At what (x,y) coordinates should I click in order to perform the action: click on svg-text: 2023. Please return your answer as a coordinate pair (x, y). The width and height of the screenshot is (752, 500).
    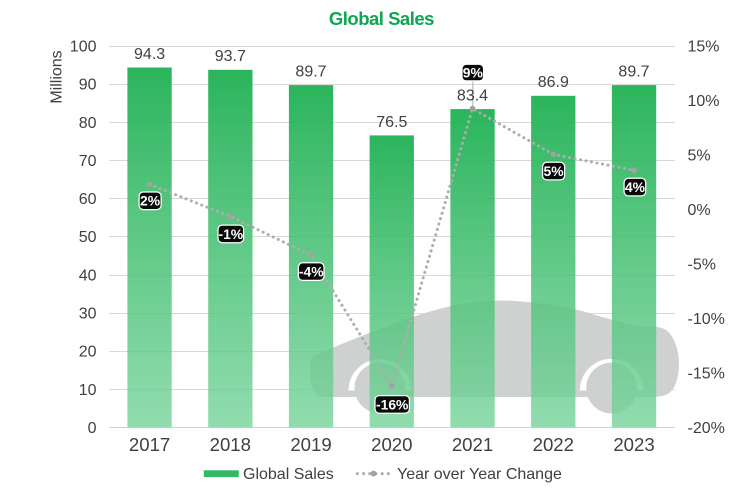
    Looking at the image, I should click on (633, 444).